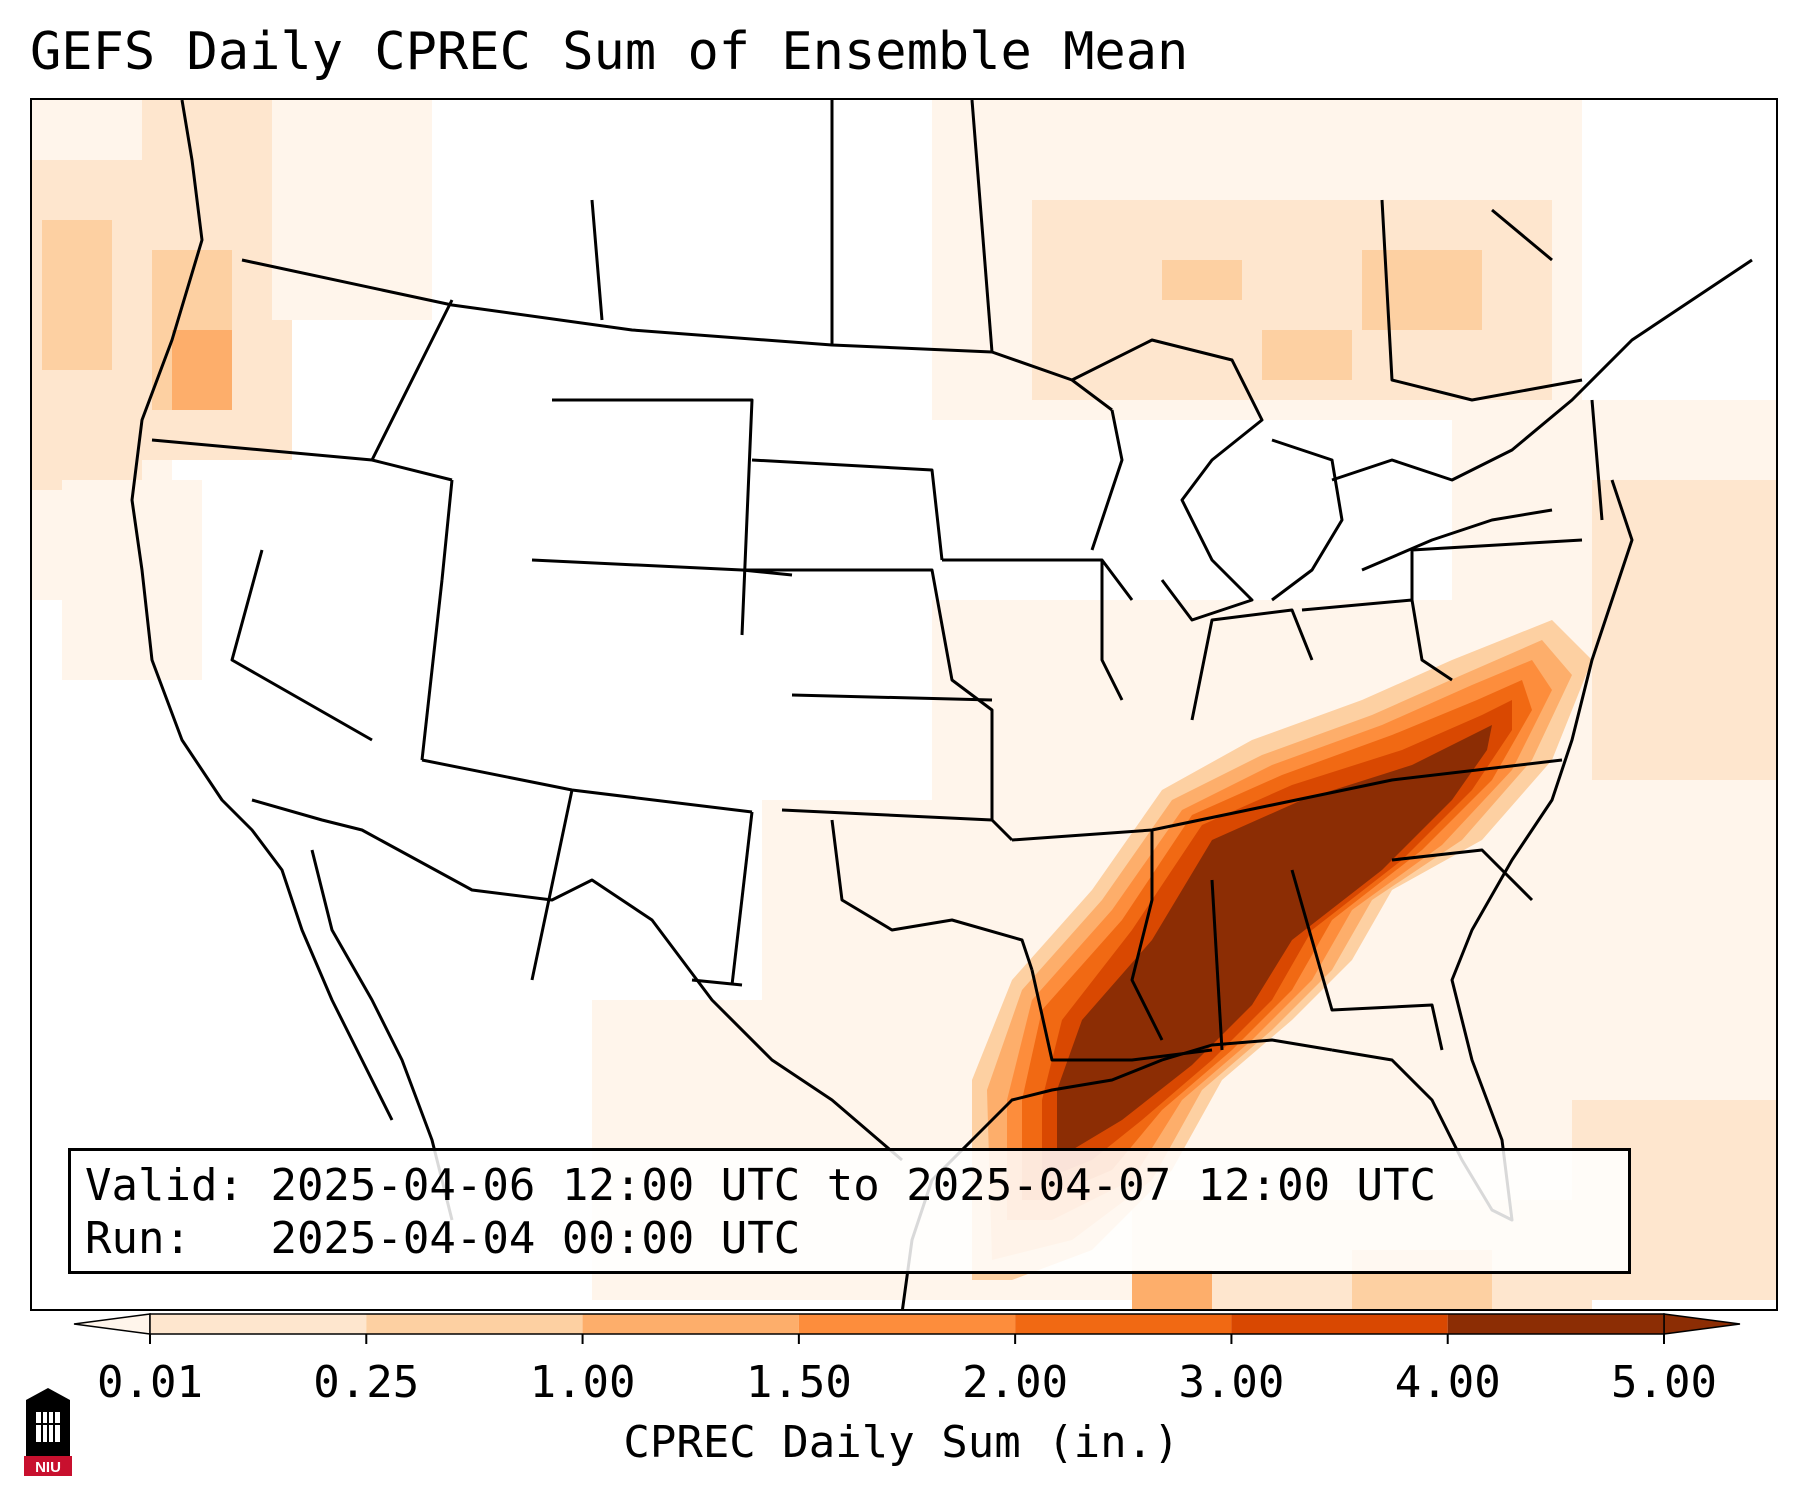 This screenshot has width=1803, height=1500. What do you see at coordinates (609, 52) in the screenshot?
I see `map-title: GEFS Daily CPREC Sum of Ensemble Mean` at bounding box center [609, 52].